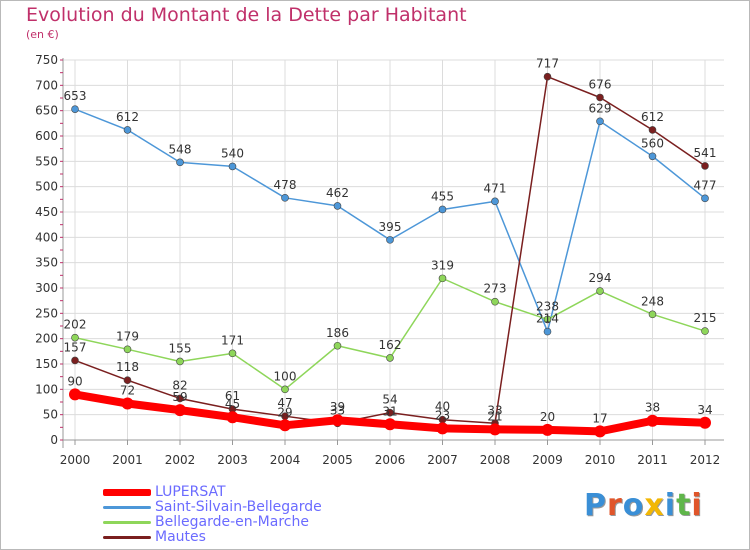 The height and width of the screenshot is (550, 750). What do you see at coordinates (54, 440) in the screenshot?
I see `y-tick-label: 0` at bounding box center [54, 440].